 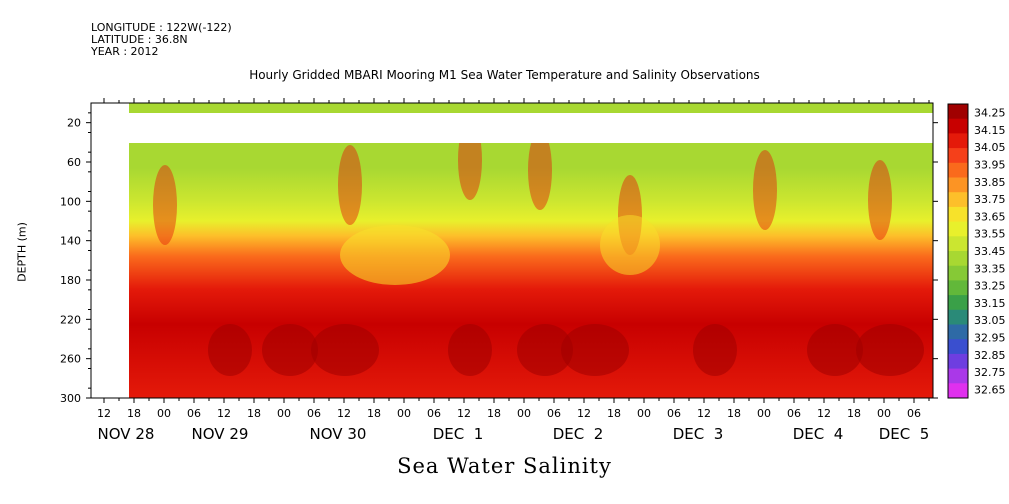 What do you see at coordinates (504, 466) in the screenshot?
I see `x-axis-caption: Sea Water Salinity` at bounding box center [504, 466].